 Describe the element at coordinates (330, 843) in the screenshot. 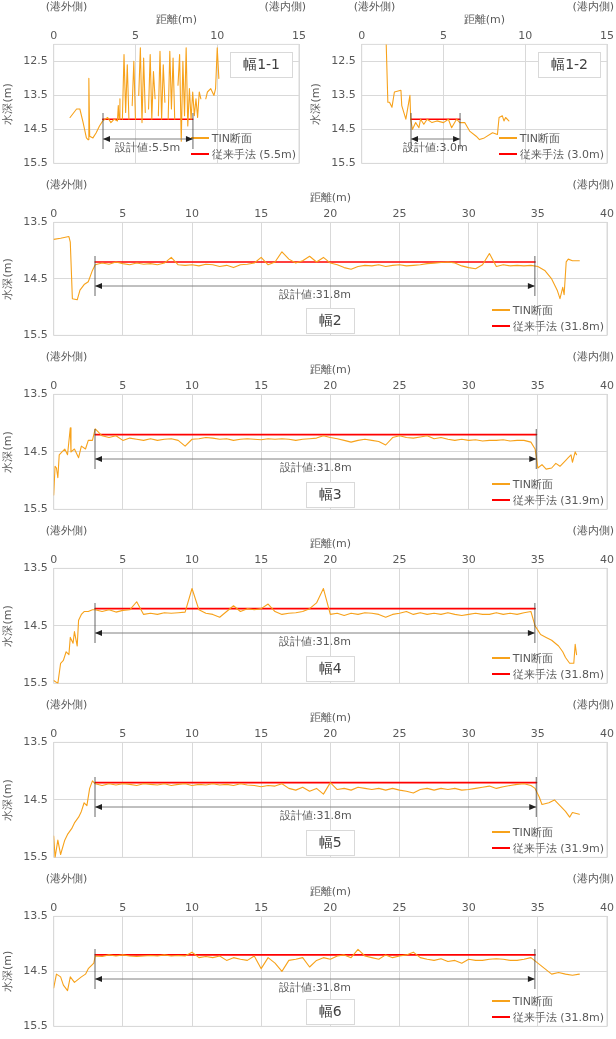

I see `annotation: 幅5` at that location.